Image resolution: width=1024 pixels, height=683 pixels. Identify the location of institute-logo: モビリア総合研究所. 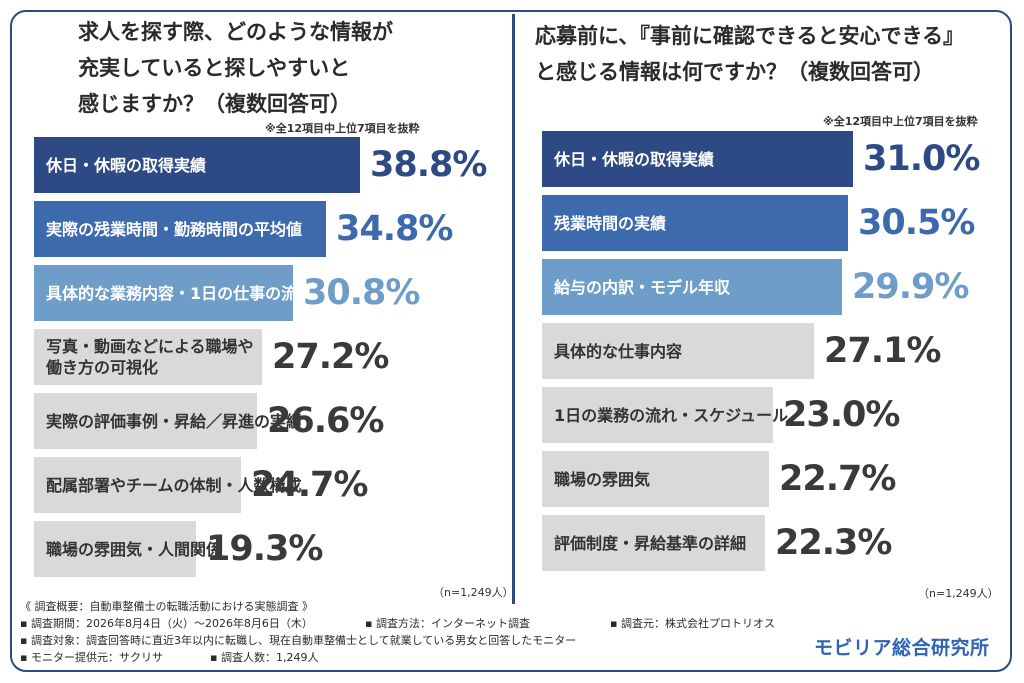
(902, 648).